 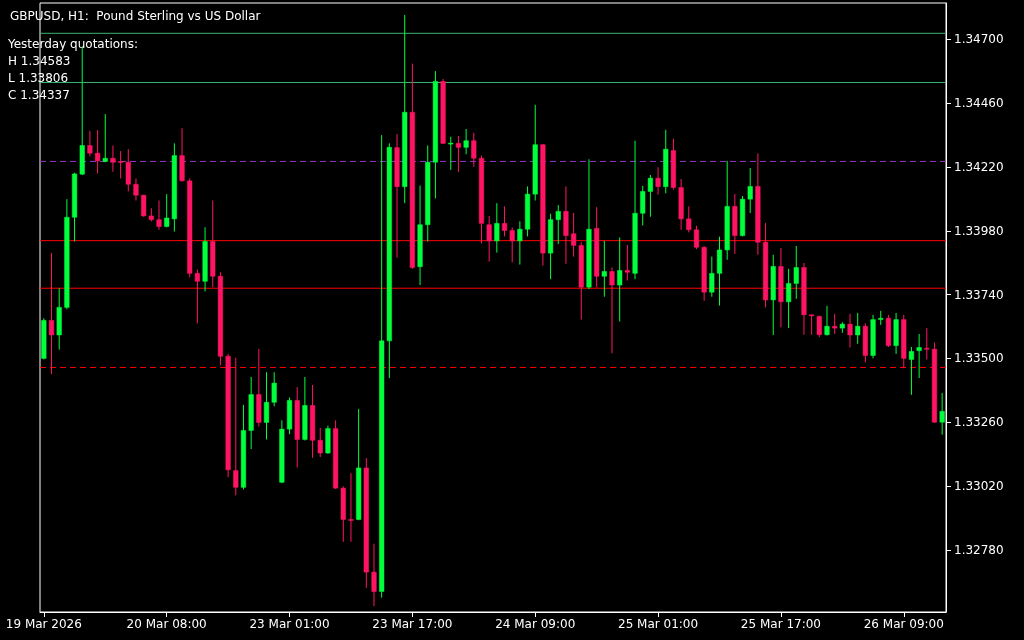 I want to click on y-tick-label: 1.33020, so click(x=979, y=486).